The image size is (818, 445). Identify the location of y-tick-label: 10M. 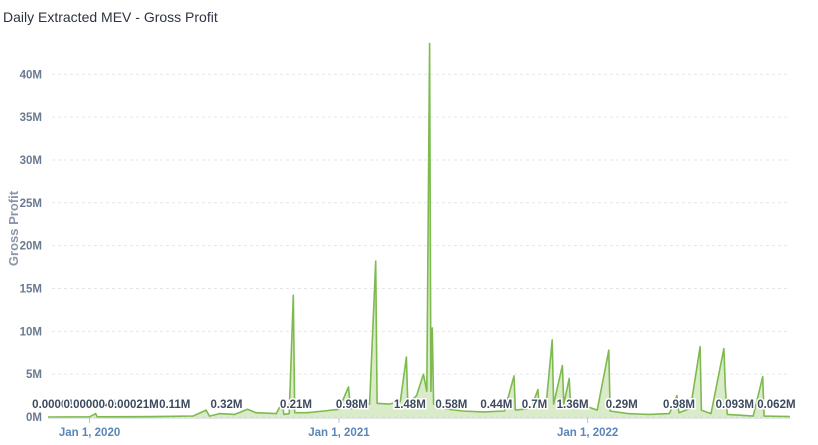
(31, 332).